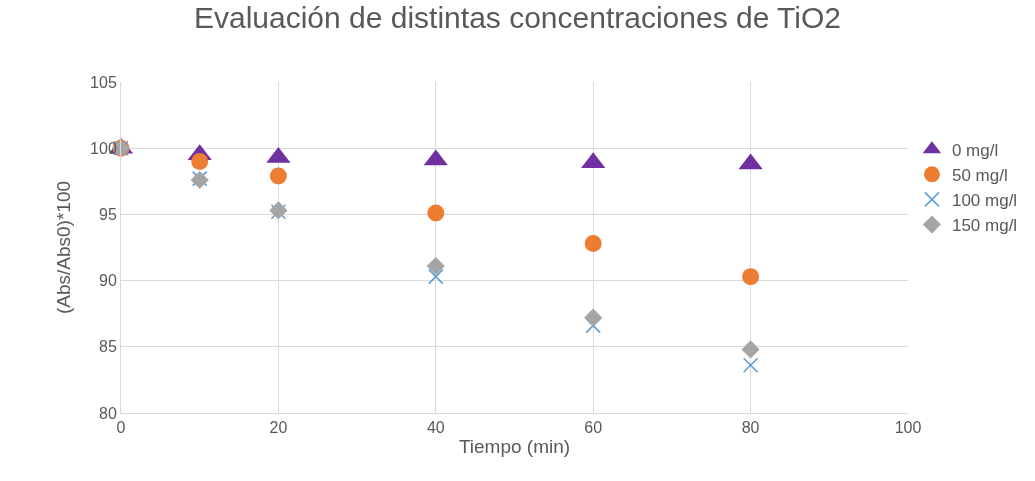  I want to click on legend-label: 100 mg/l, so click(984, 201).